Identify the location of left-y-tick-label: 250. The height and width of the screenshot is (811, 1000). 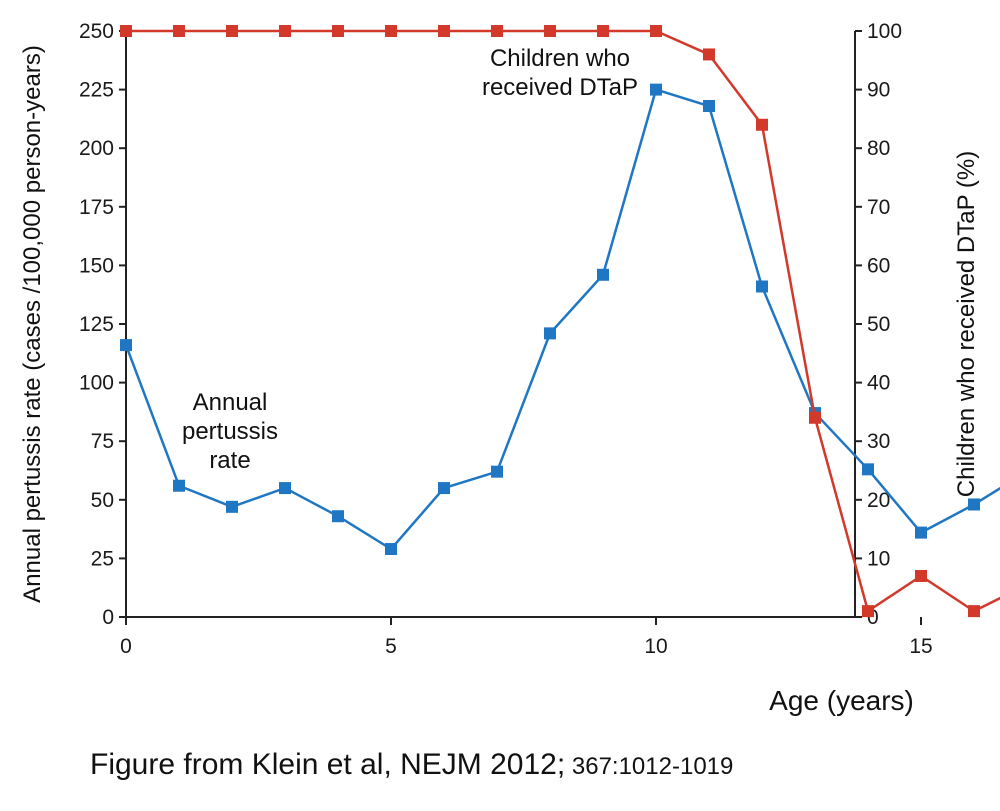
(96, 31).